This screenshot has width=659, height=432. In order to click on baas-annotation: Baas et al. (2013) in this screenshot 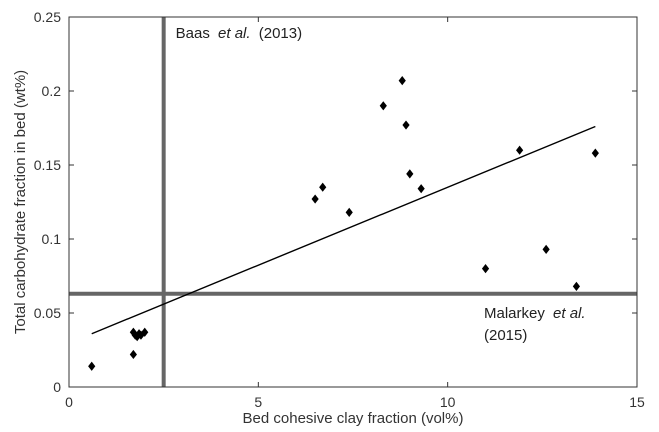, I will do `click(239, 33)`.